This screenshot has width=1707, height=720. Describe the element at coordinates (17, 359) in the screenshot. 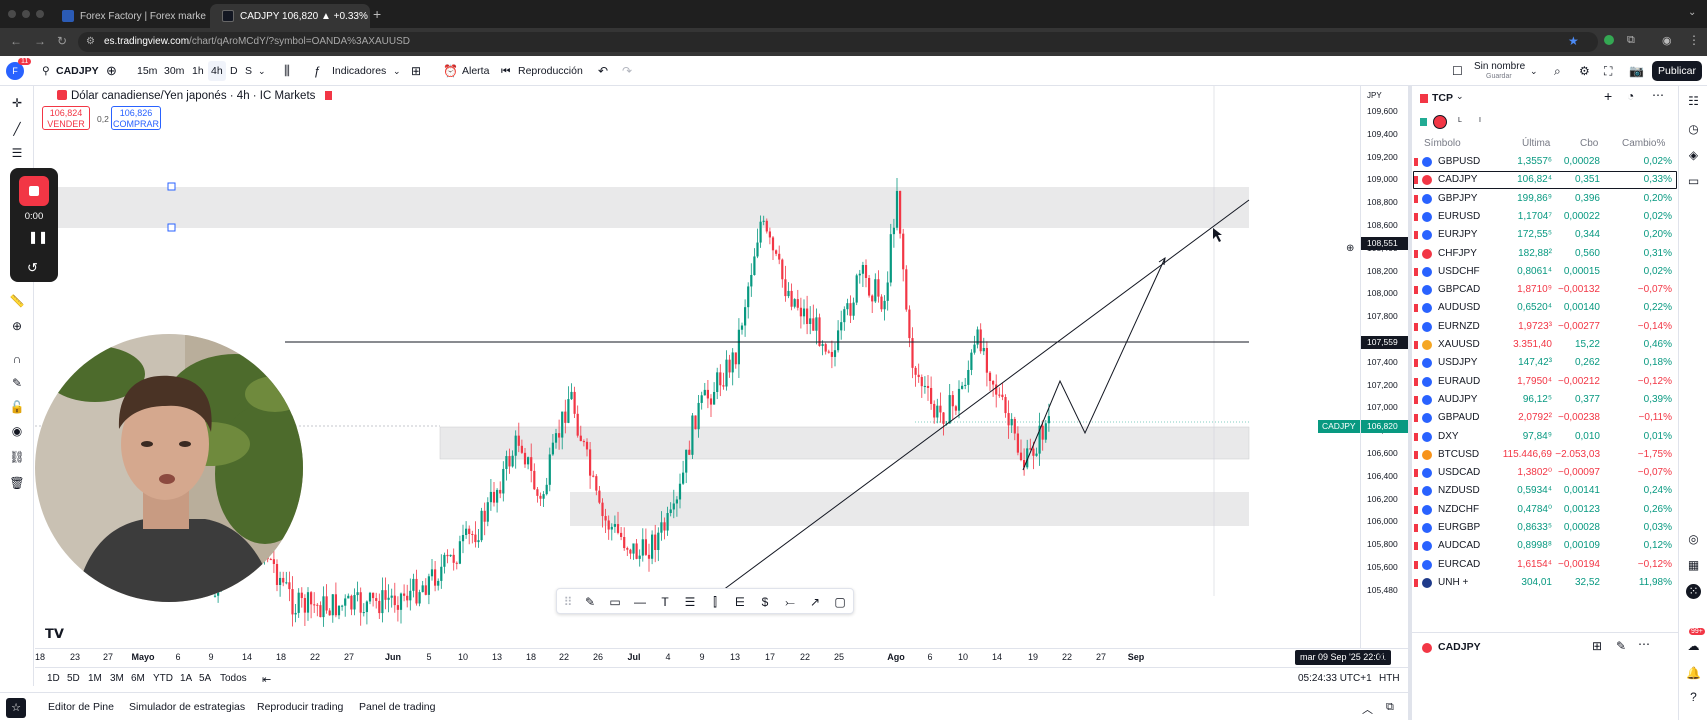

I see `magnet-icon: ∩` at that location.